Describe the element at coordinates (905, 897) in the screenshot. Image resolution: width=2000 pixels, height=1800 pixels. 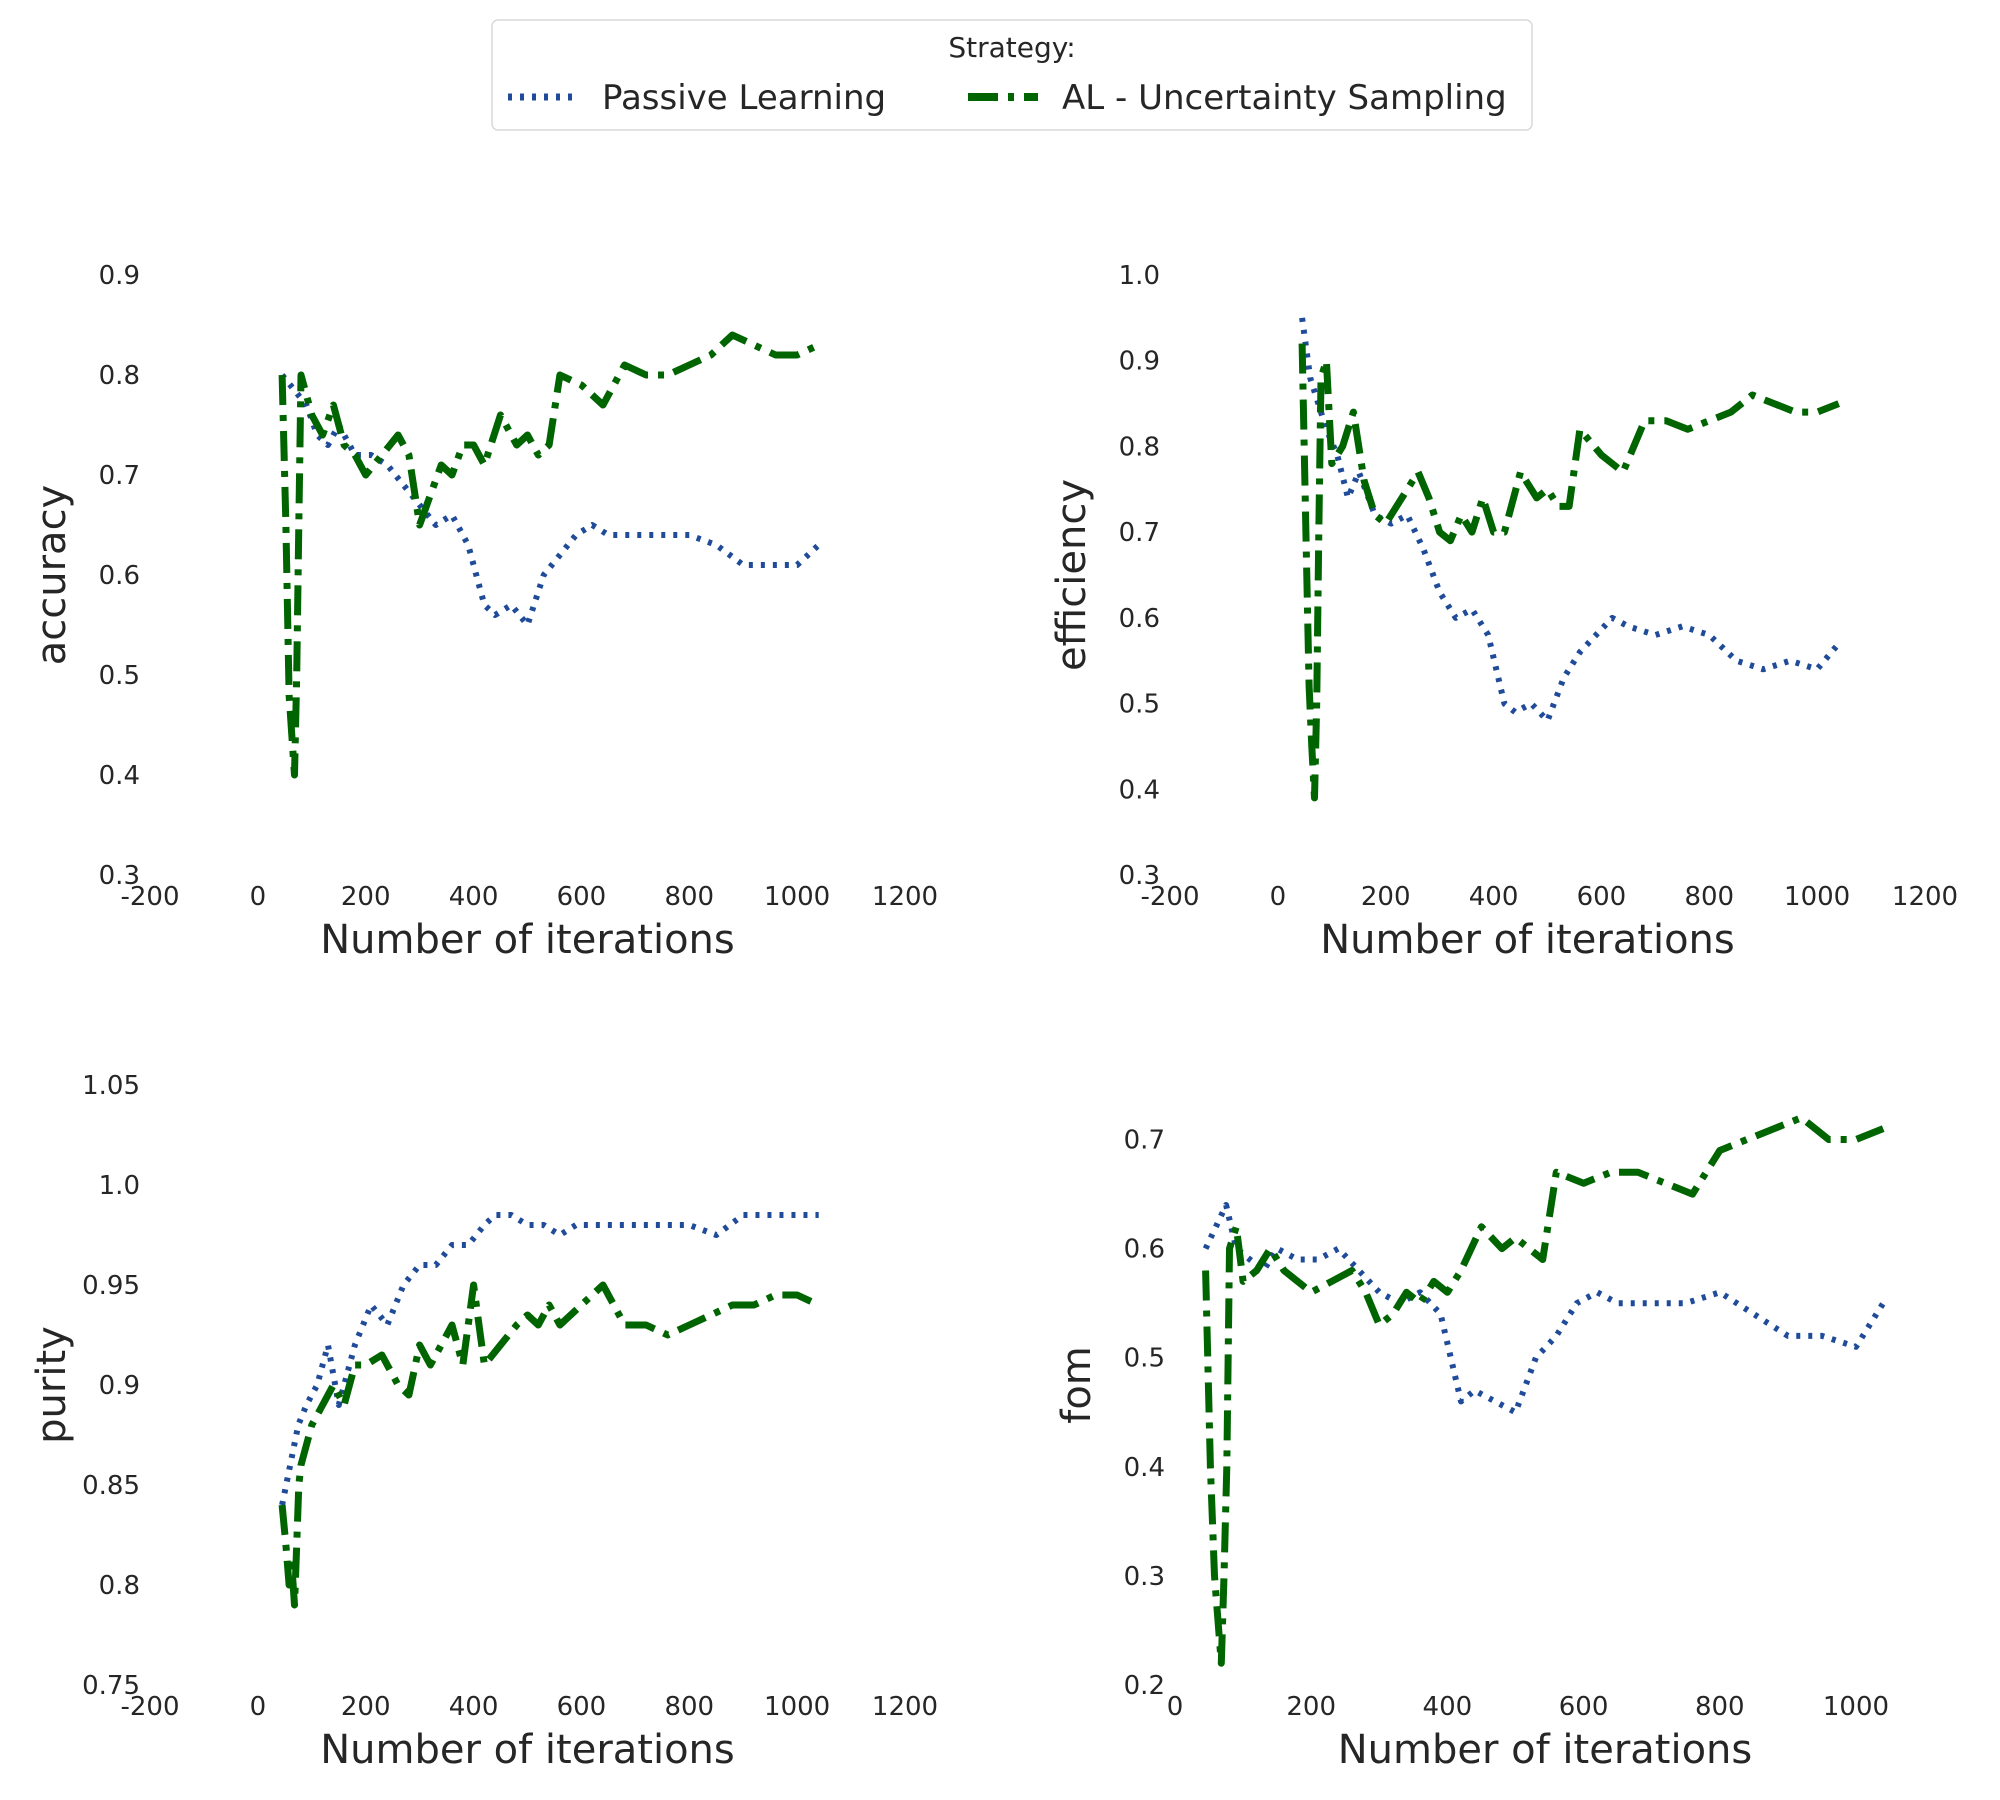
I see `accuracy-xtick-label: 1200` at that location.